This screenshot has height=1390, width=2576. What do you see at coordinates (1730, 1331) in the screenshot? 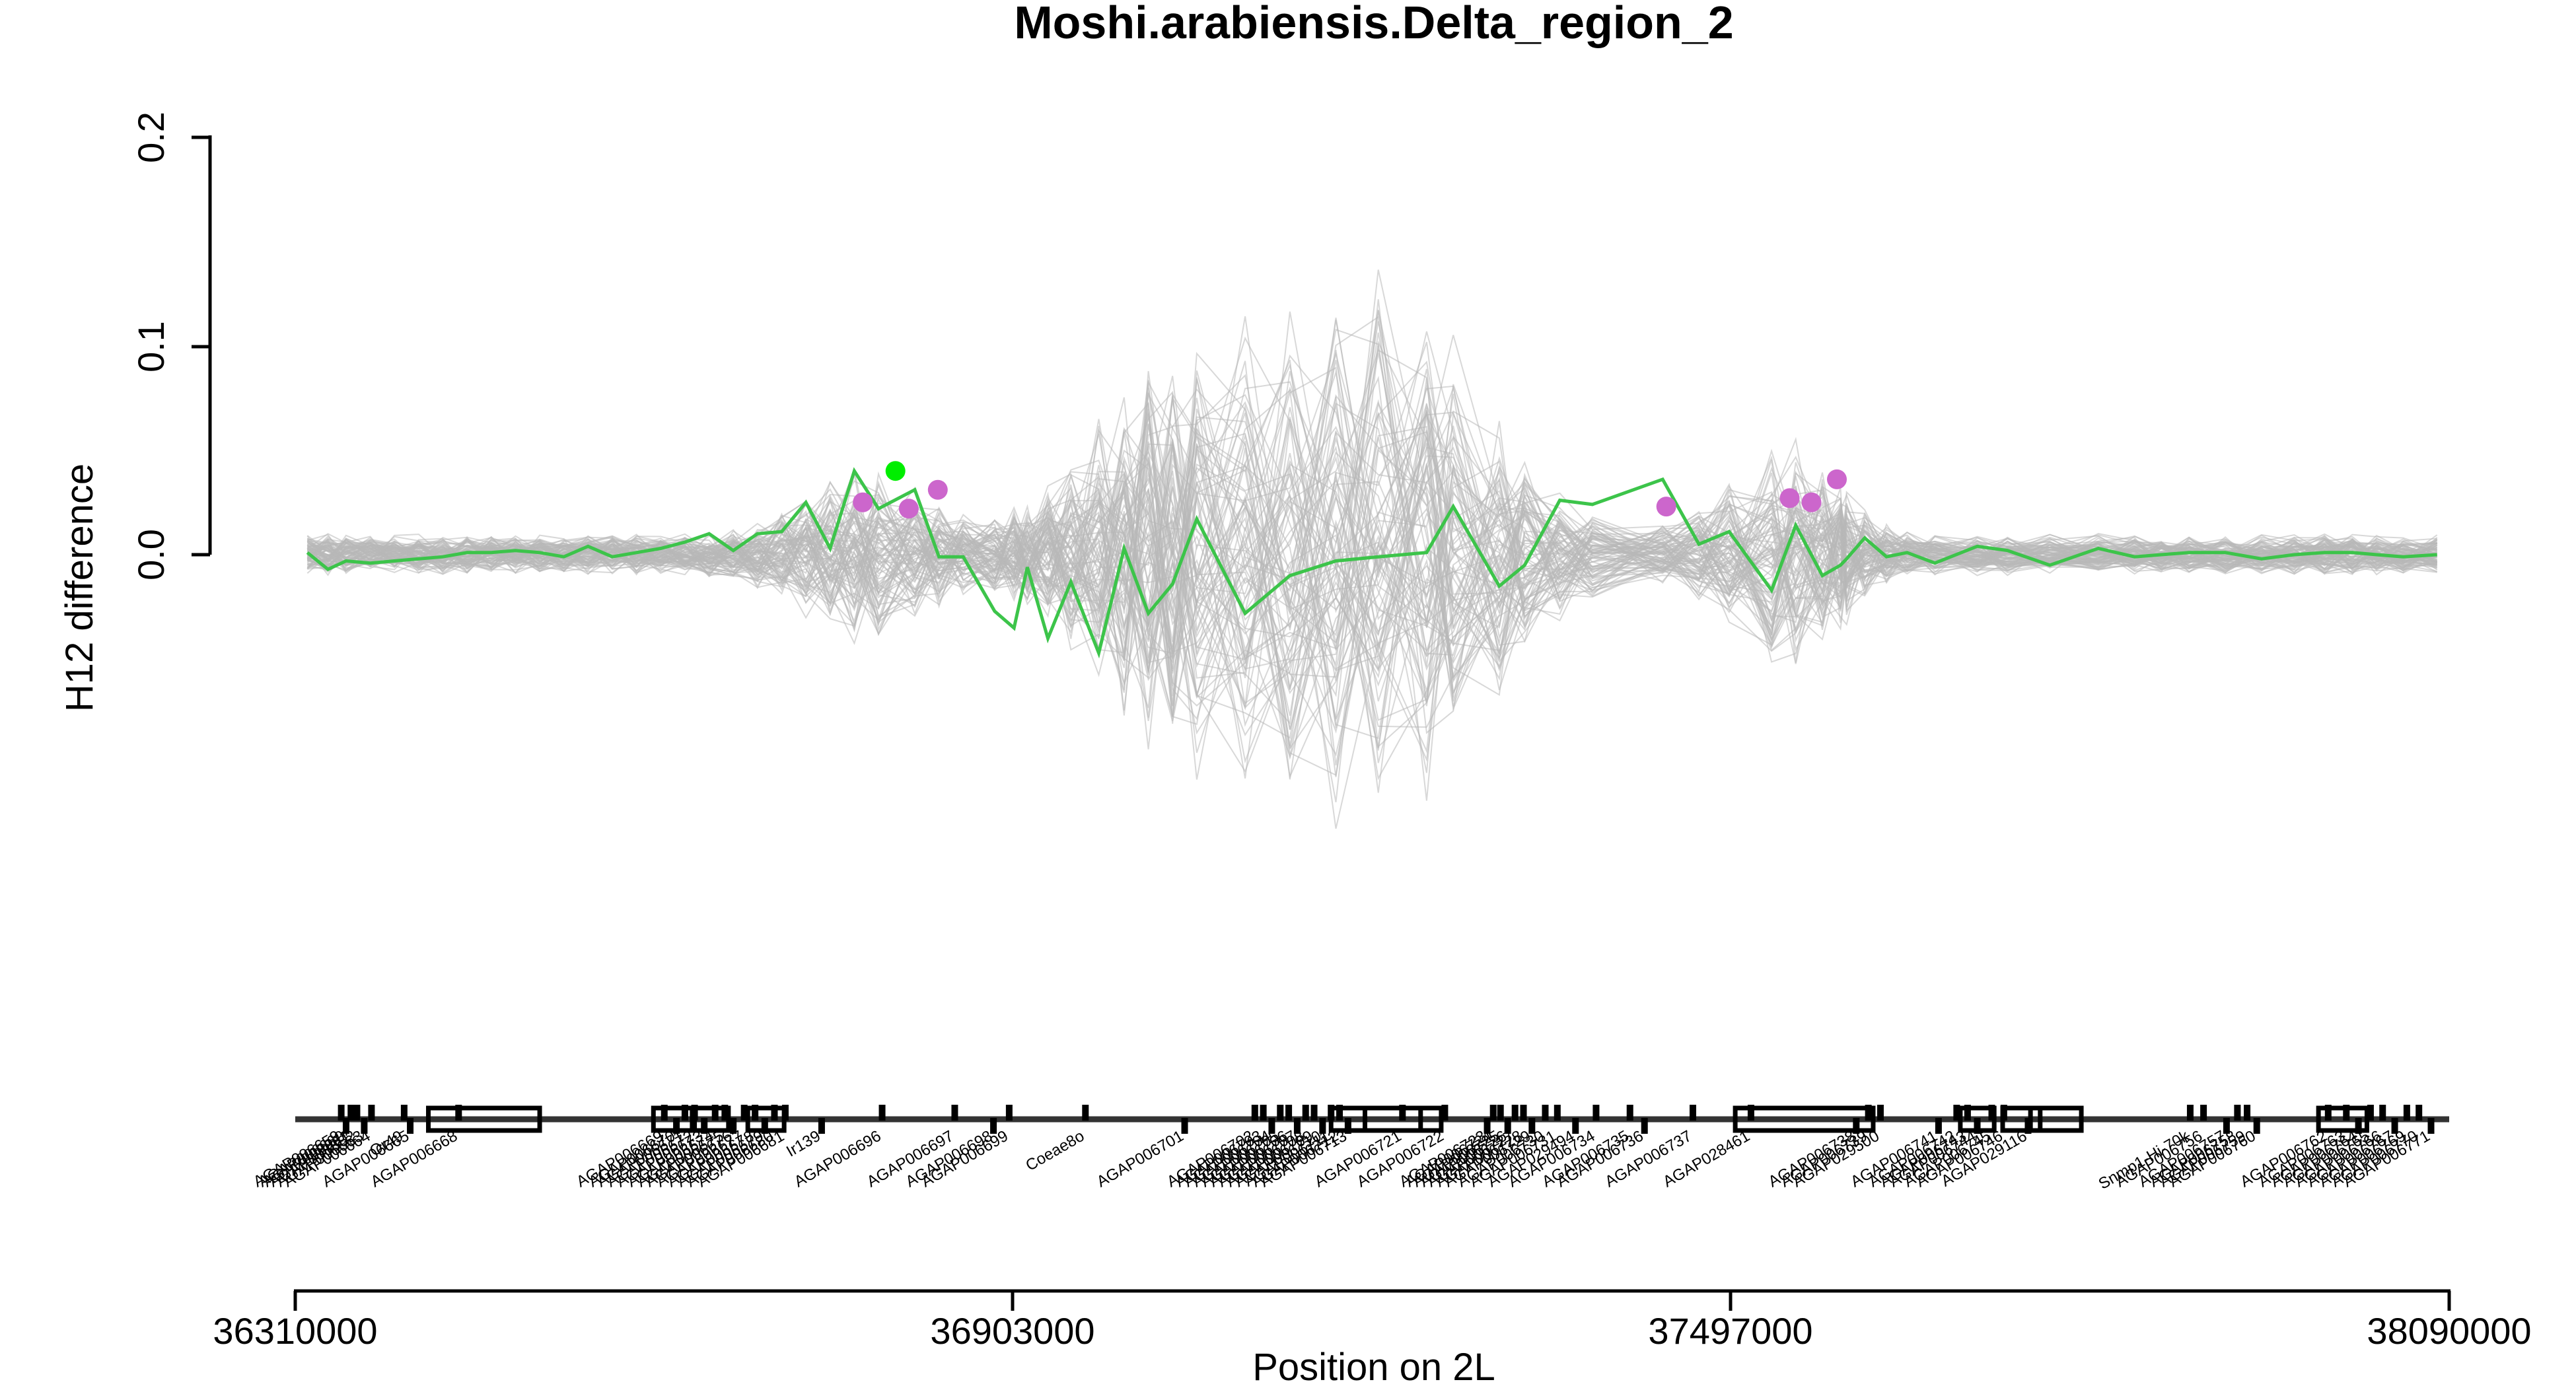
I see `x-tick-label: 37497000` at bounding box center [1730, 1331].